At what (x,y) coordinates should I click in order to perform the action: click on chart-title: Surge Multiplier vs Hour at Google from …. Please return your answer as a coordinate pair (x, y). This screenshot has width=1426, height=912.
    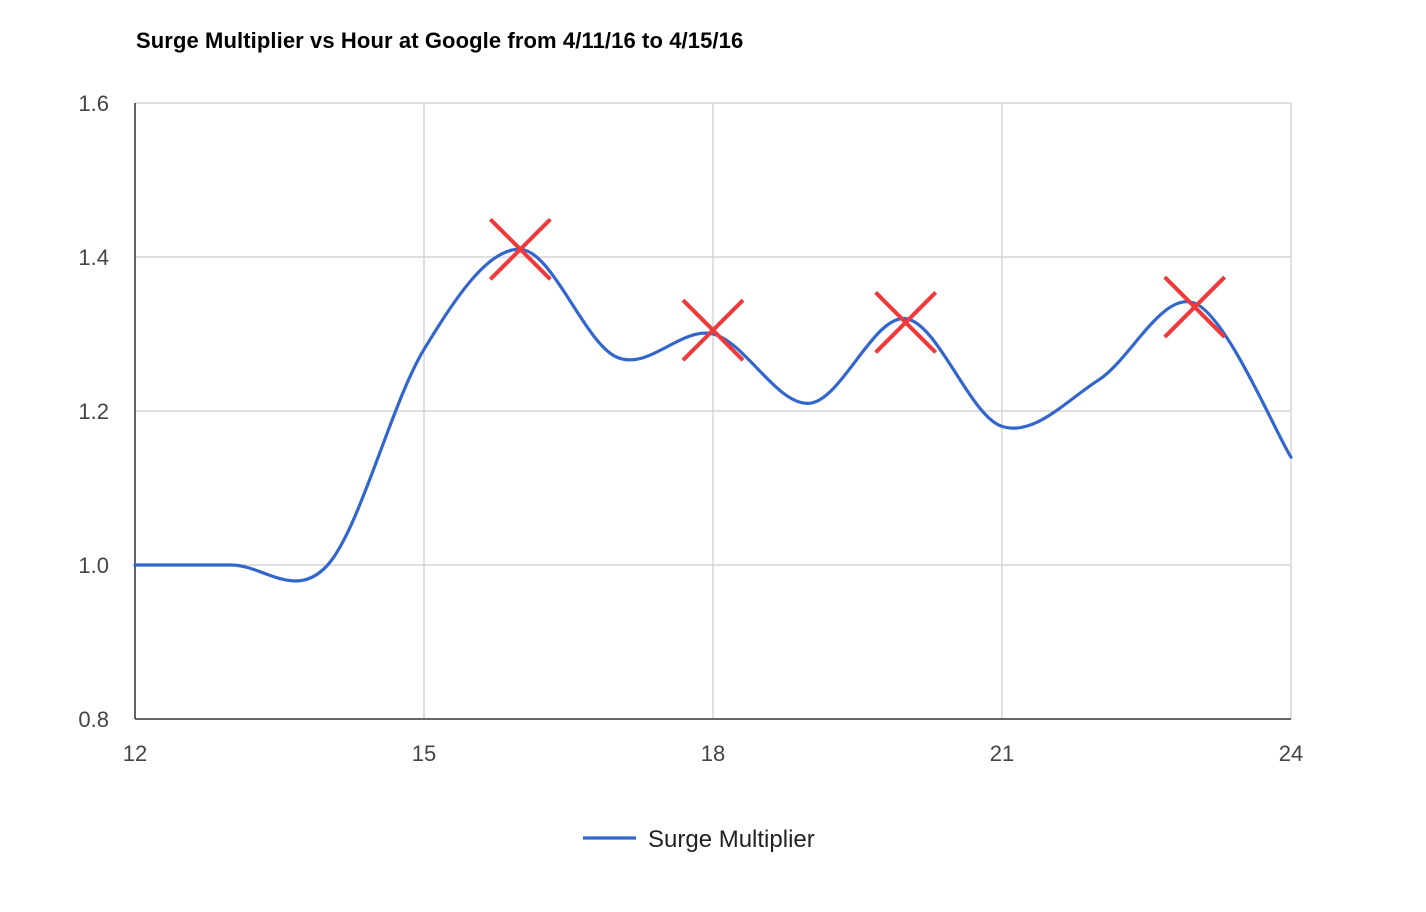
    Looking at the image, I should click on (440, 40).